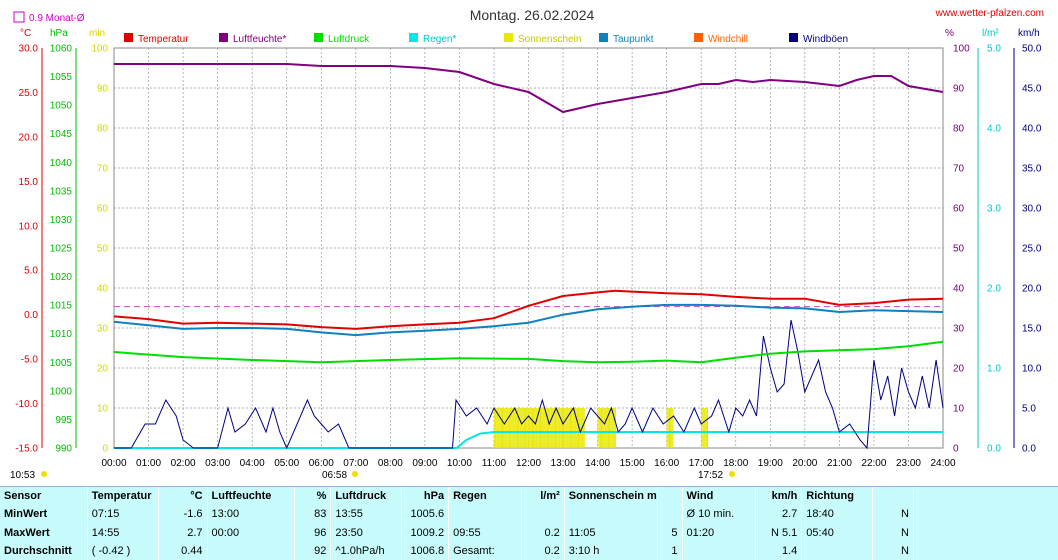 The height and width of the screenshot is (560, 1058). What do you see at coordinates (30, 360) in the screenshot?
I see `temp-tick: -5.0` at bounding box center [30, 360].